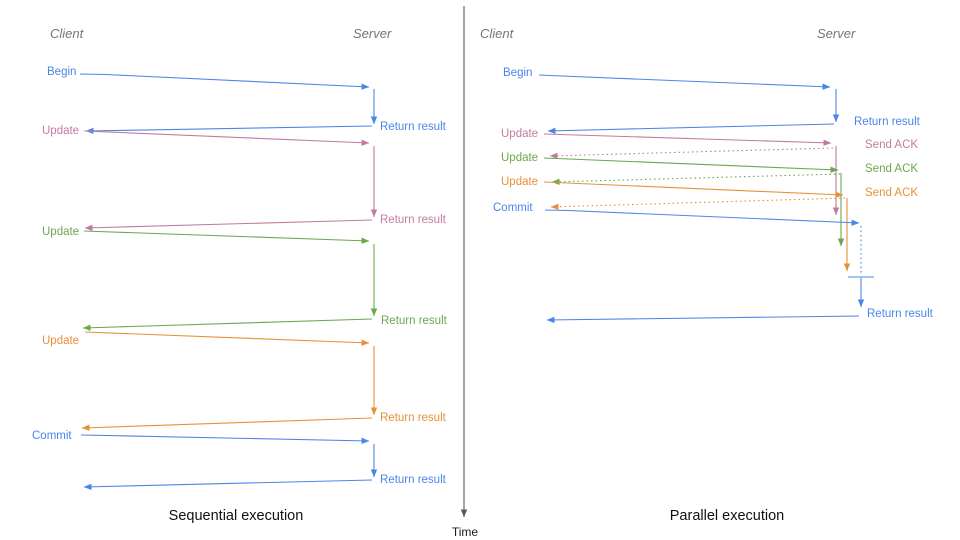  I want to click on seq-message-commit: Commit Return result, so click(239, 460).